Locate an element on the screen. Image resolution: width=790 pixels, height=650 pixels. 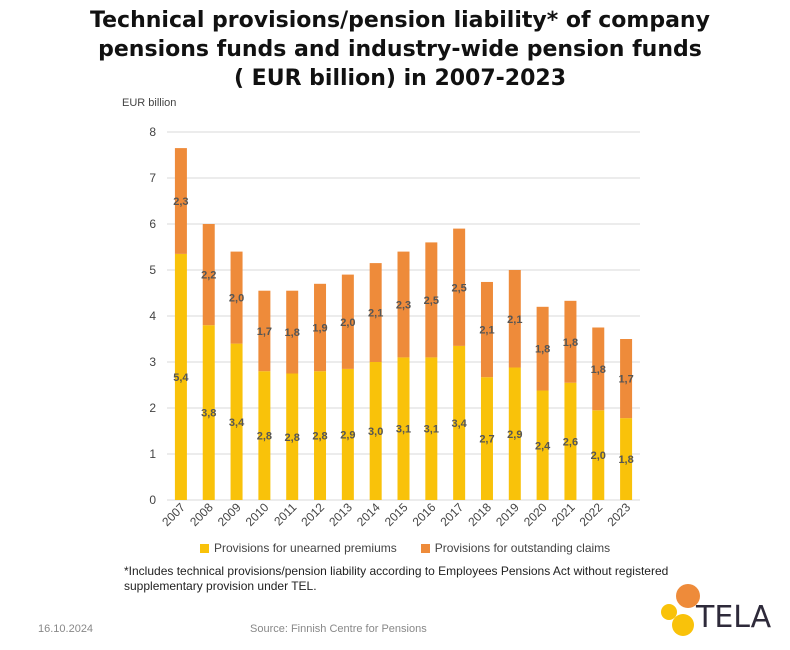
x-tick-label: 2011 is located at coordinates (285, 514).